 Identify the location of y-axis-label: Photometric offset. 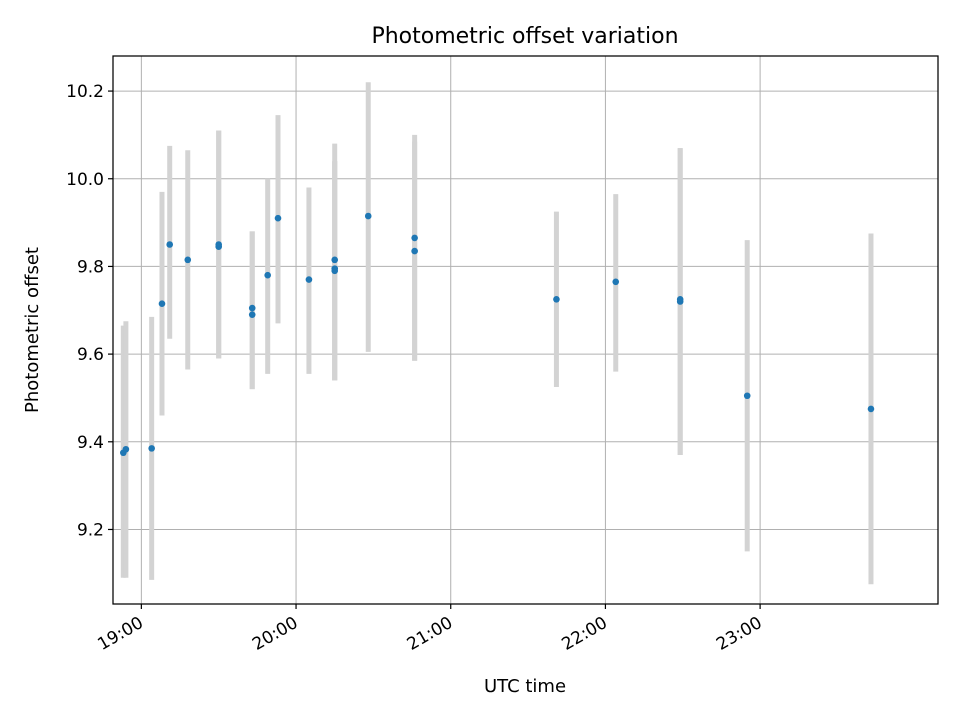
(32, 330).